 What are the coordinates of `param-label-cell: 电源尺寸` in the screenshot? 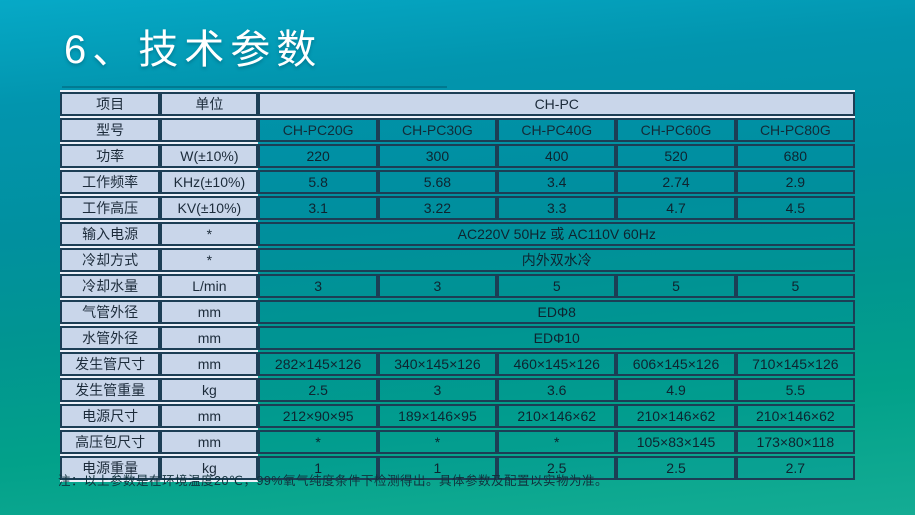 It's located at (110, 416).